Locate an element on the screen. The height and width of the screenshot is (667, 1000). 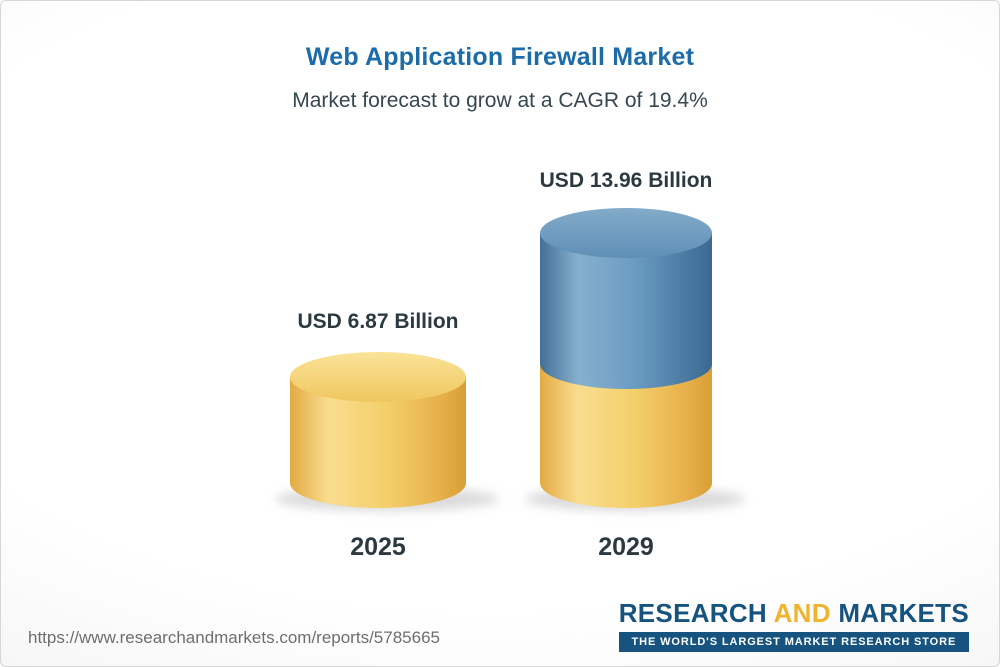
logo-word-research: RESEARCH is located at coordinates (693, 613).